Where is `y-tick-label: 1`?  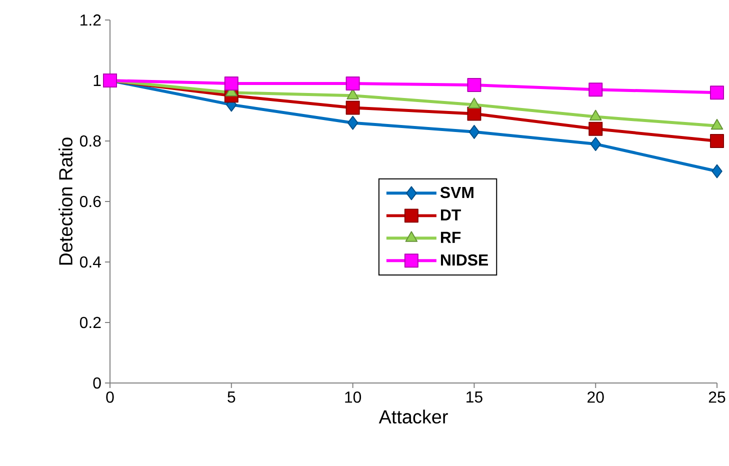 y-tick-label: 1 is located at coordinates (97, 80).